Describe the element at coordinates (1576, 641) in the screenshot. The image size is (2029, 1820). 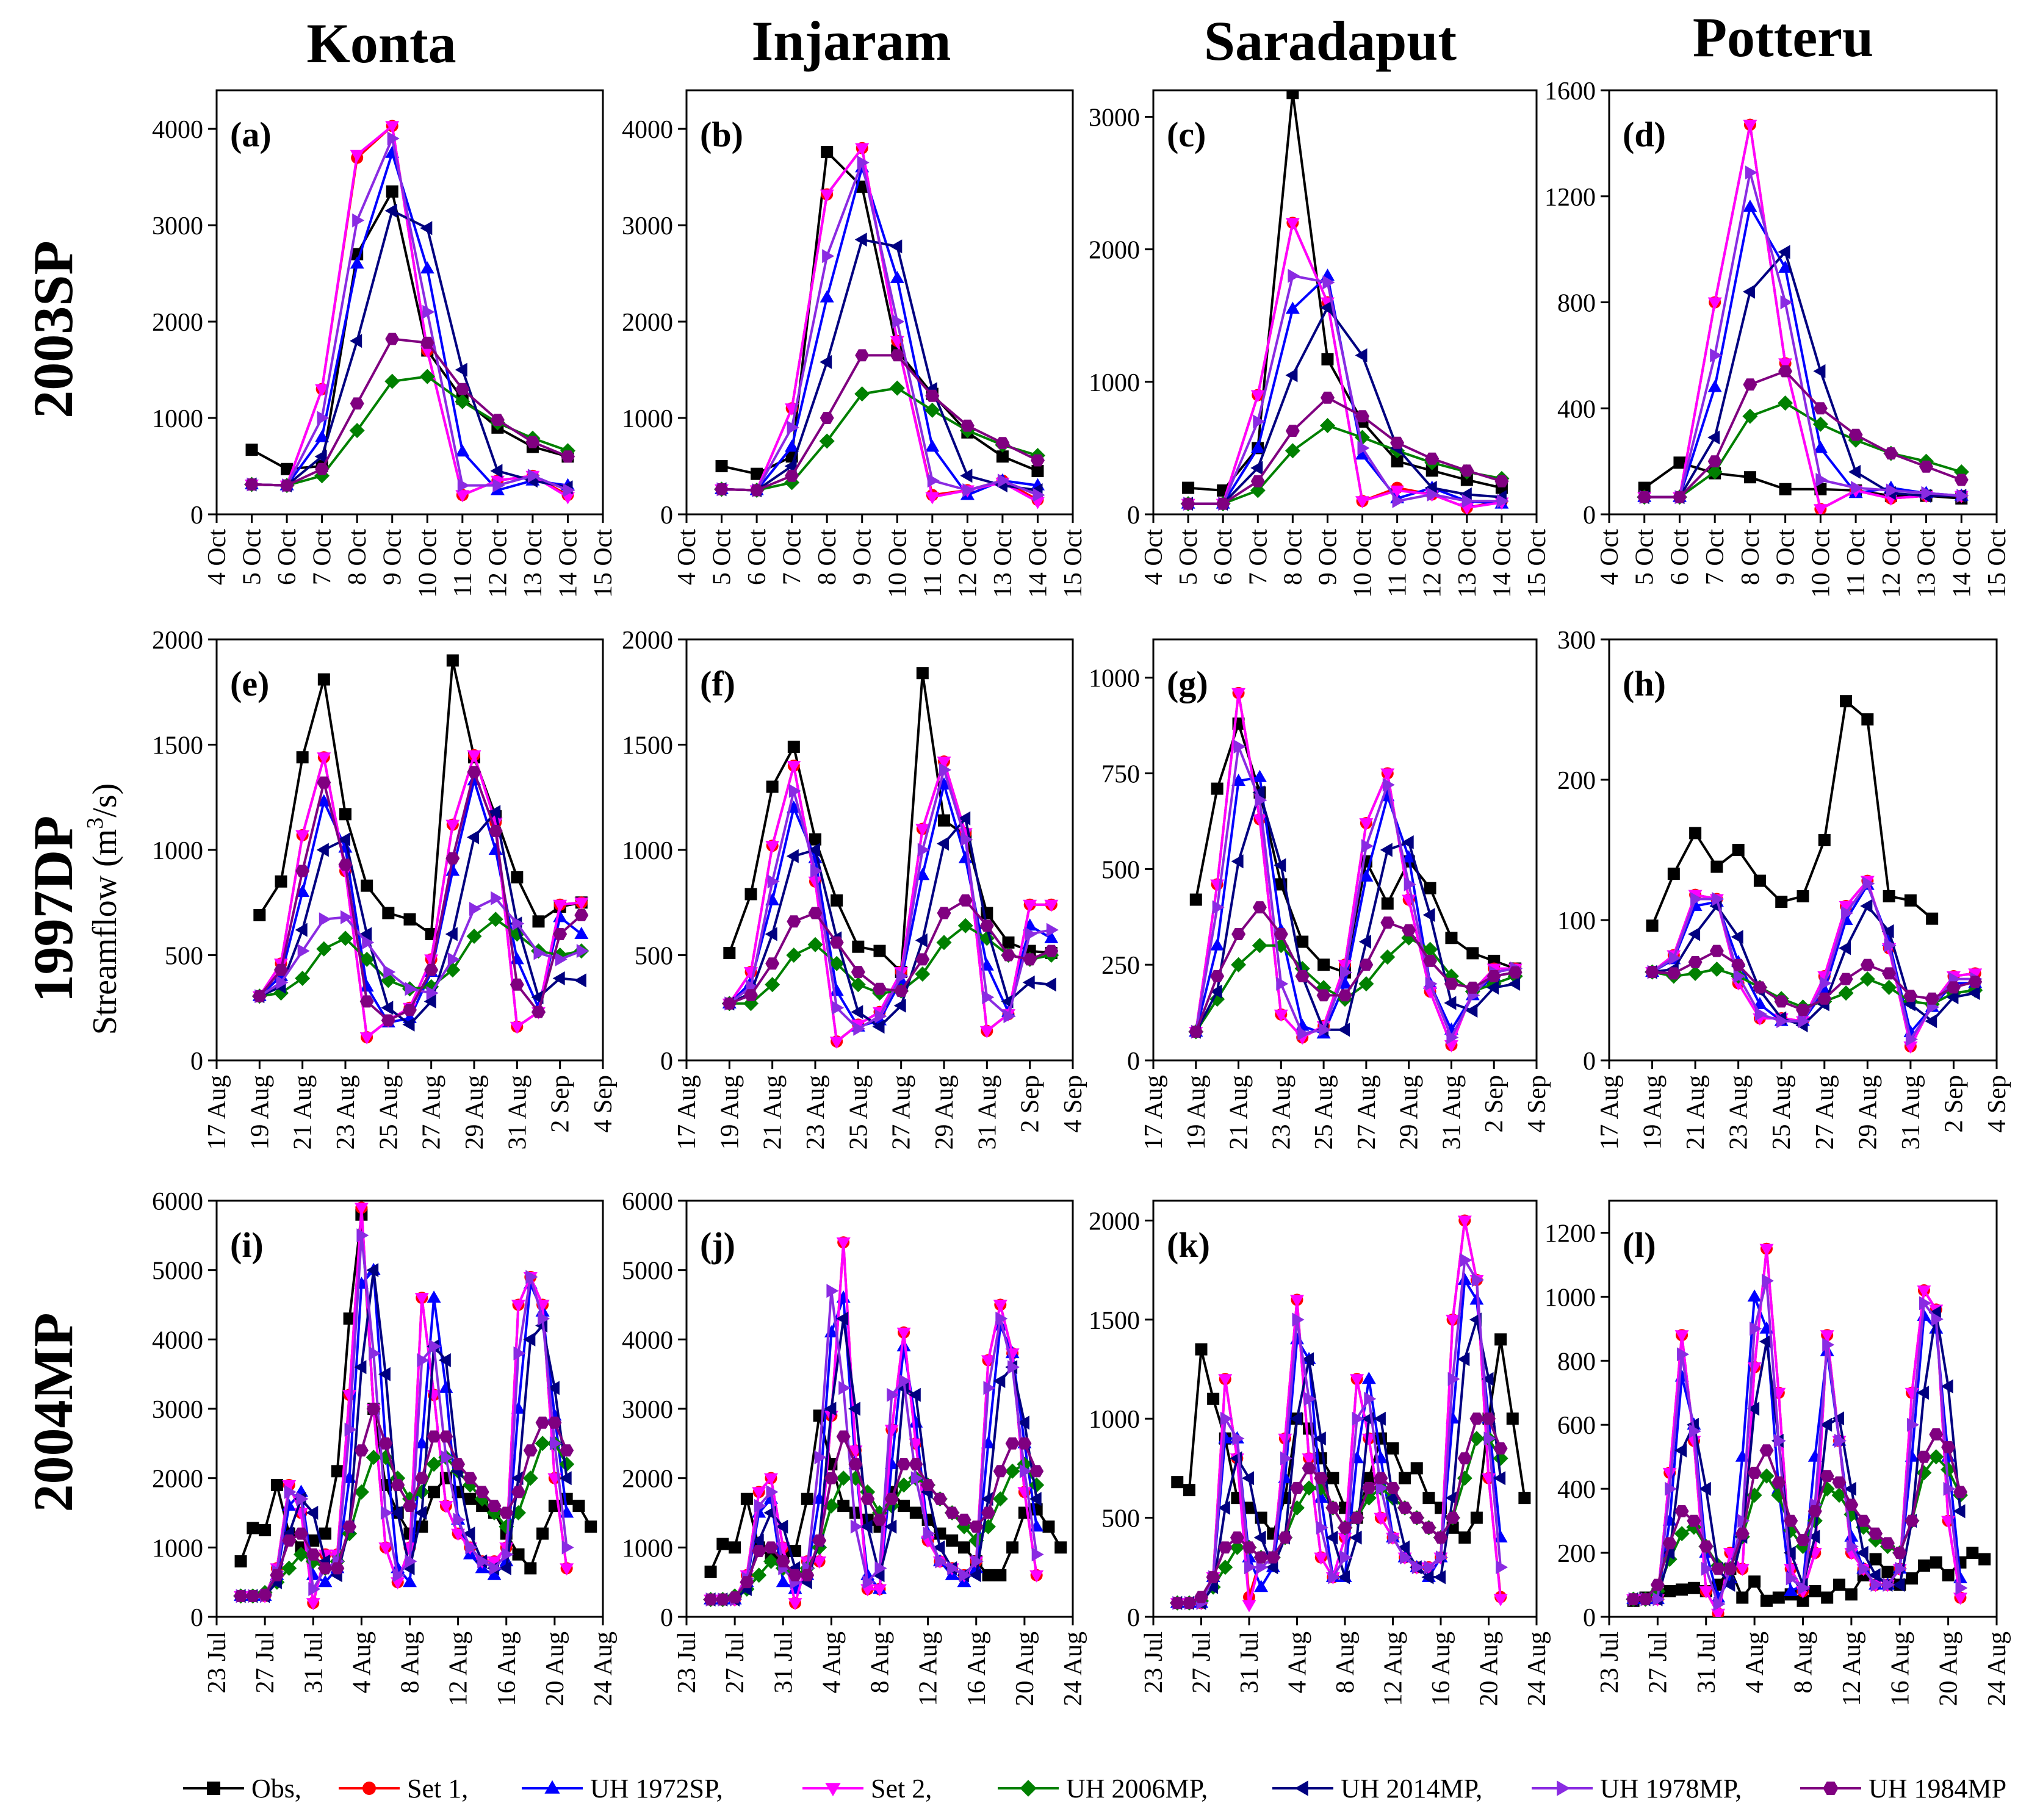
I see `y-tick-label: 300` at that location.